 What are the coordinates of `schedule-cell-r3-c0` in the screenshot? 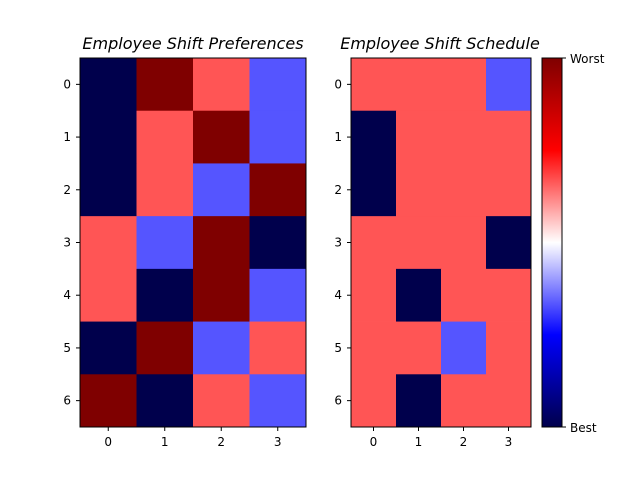 It's located at (374, 243).